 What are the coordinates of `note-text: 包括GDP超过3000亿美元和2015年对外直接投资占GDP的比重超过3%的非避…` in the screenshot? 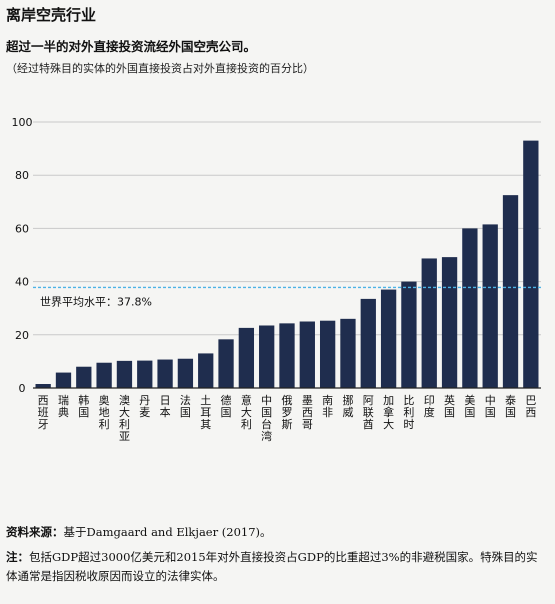 It's located at (272, 566).